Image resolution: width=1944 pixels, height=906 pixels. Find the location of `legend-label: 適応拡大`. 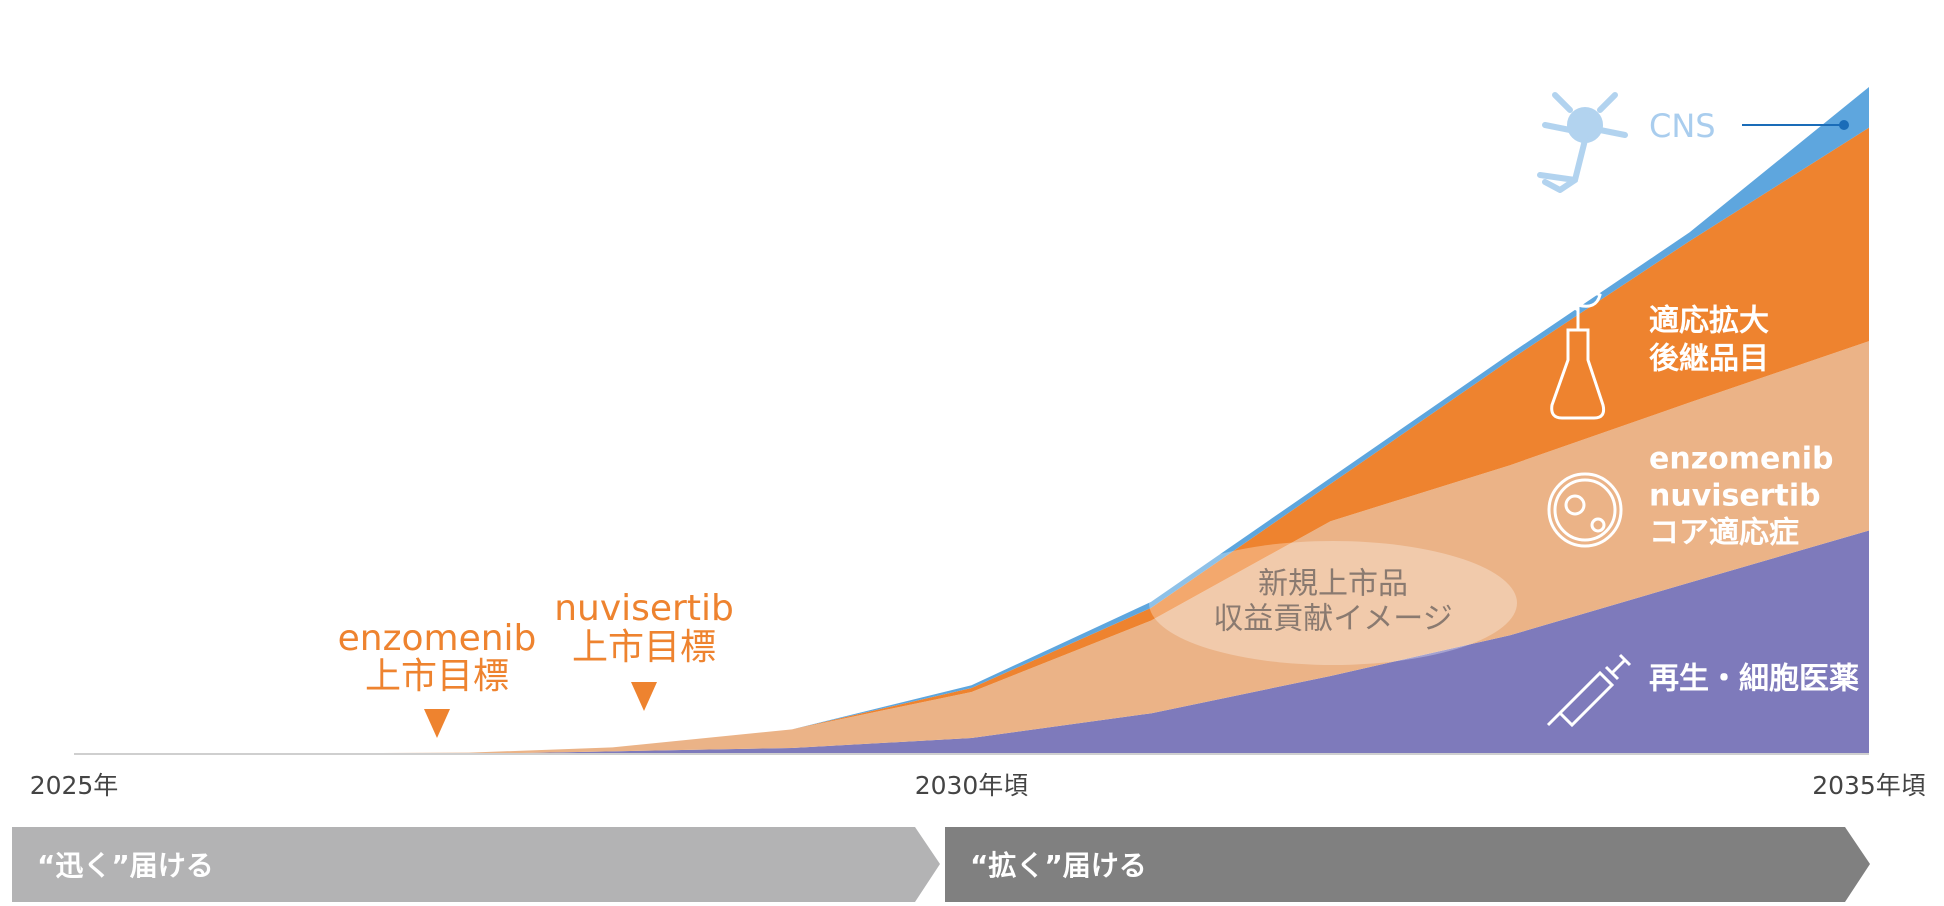

legend-label: 適応拡大 is located at coordinates (1709, 321).